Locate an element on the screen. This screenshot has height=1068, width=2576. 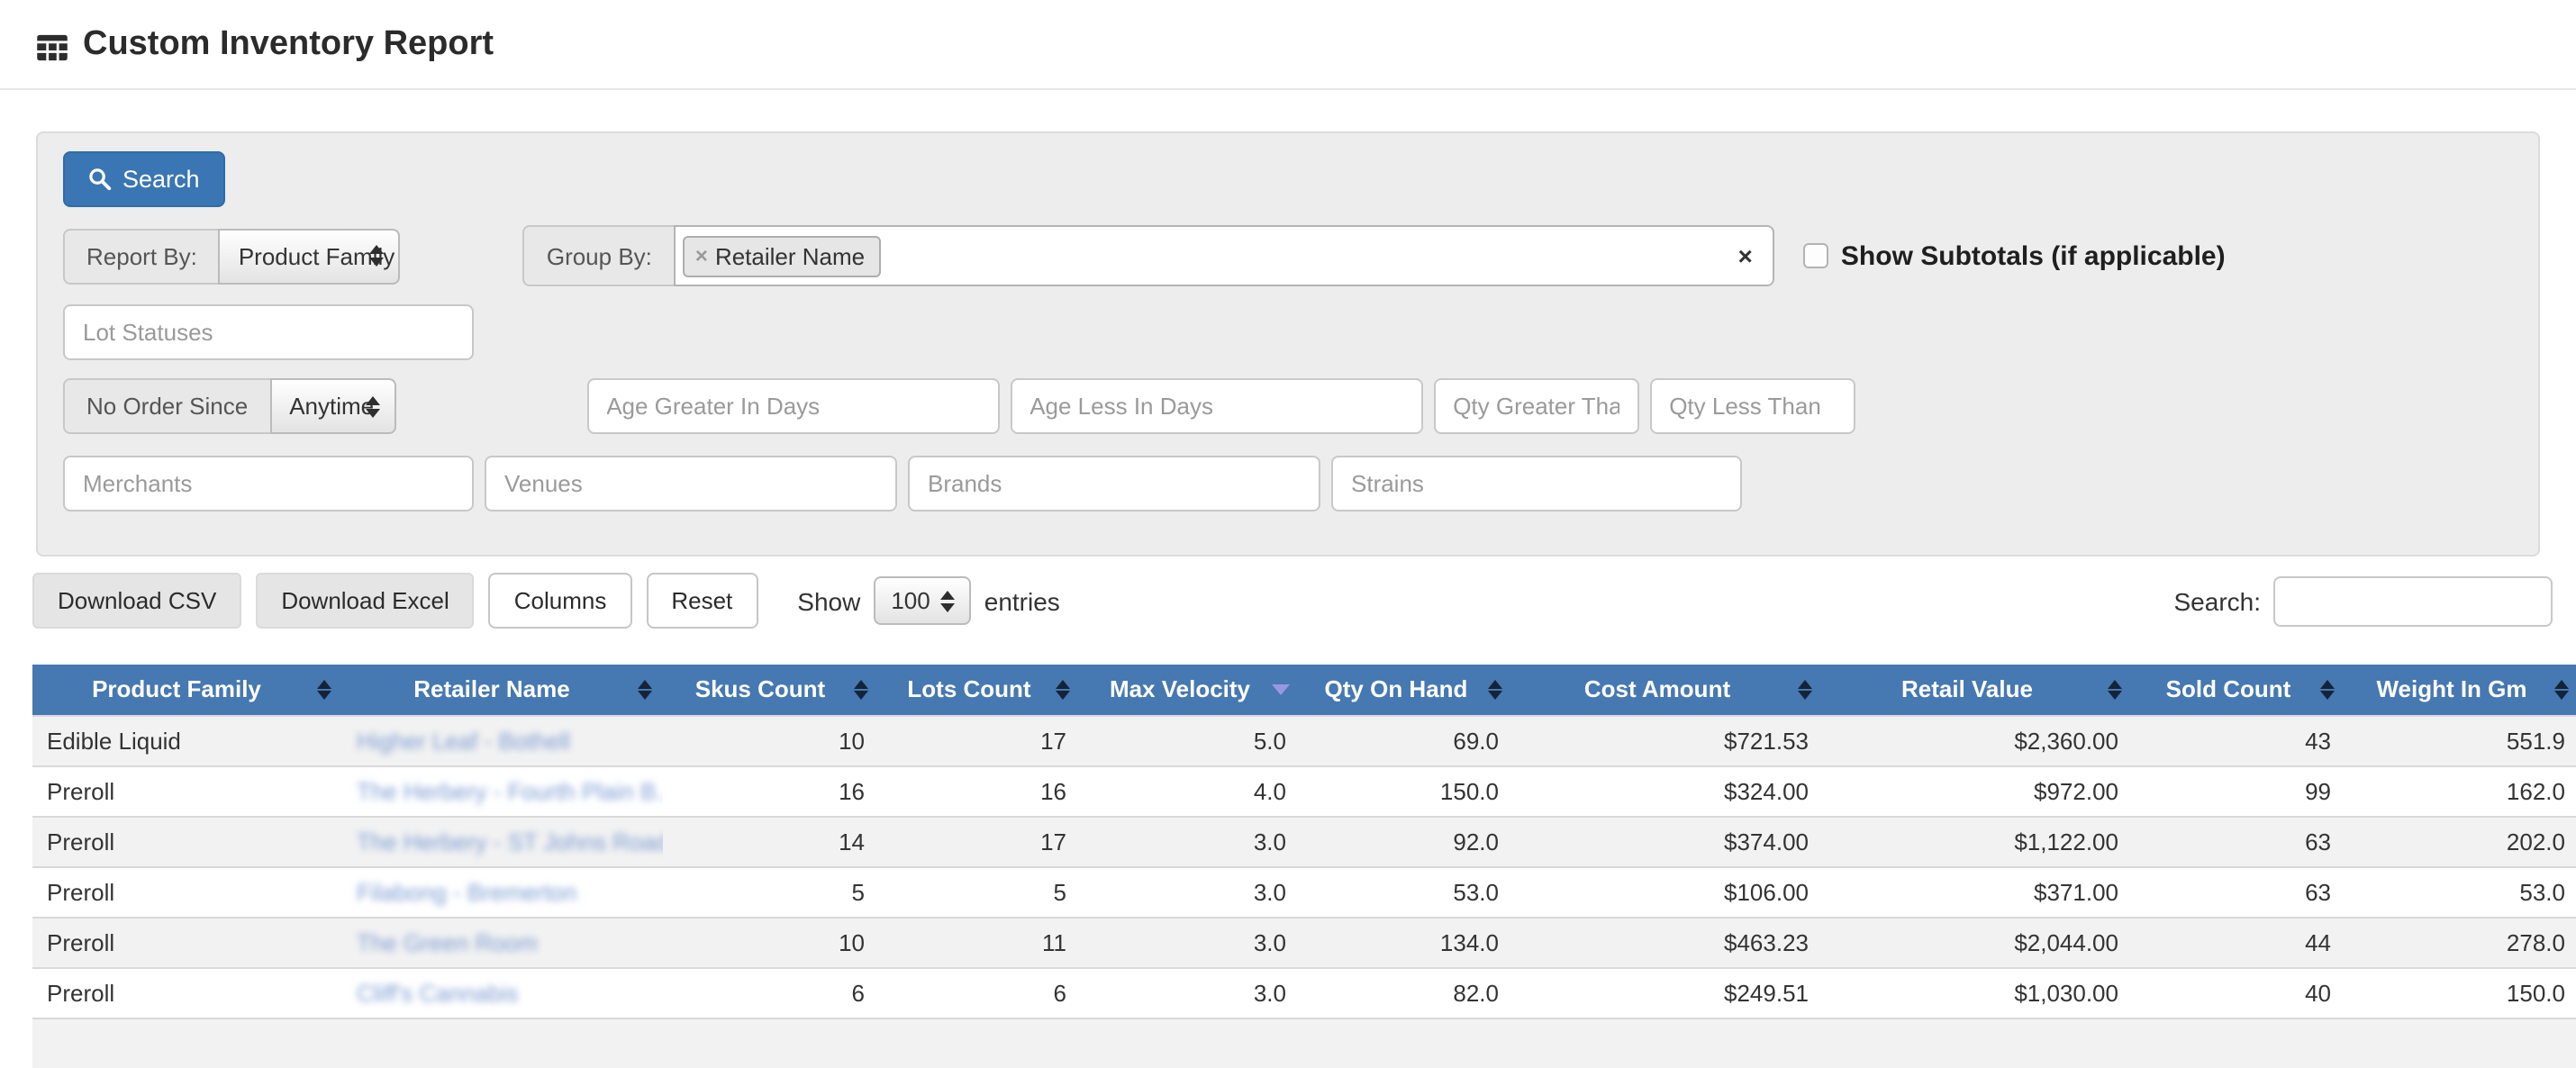
column-header-retailer-name: Retailer Name is located at coordinates (503, 690).